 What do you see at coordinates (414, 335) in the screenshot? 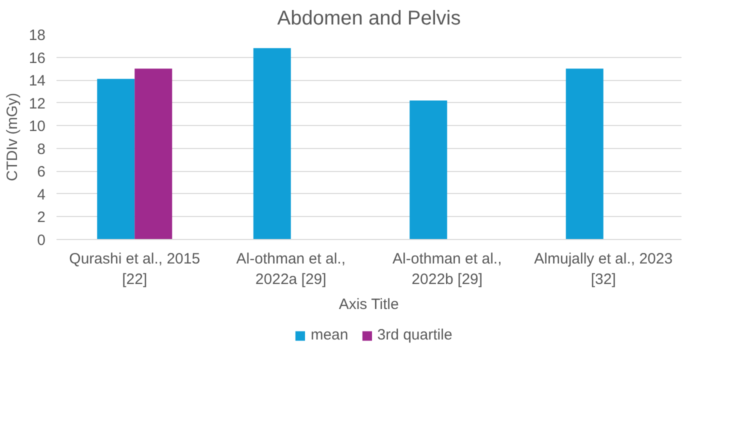
I see `legend-label: 3rd quartile` at bounding box center [414, 335].